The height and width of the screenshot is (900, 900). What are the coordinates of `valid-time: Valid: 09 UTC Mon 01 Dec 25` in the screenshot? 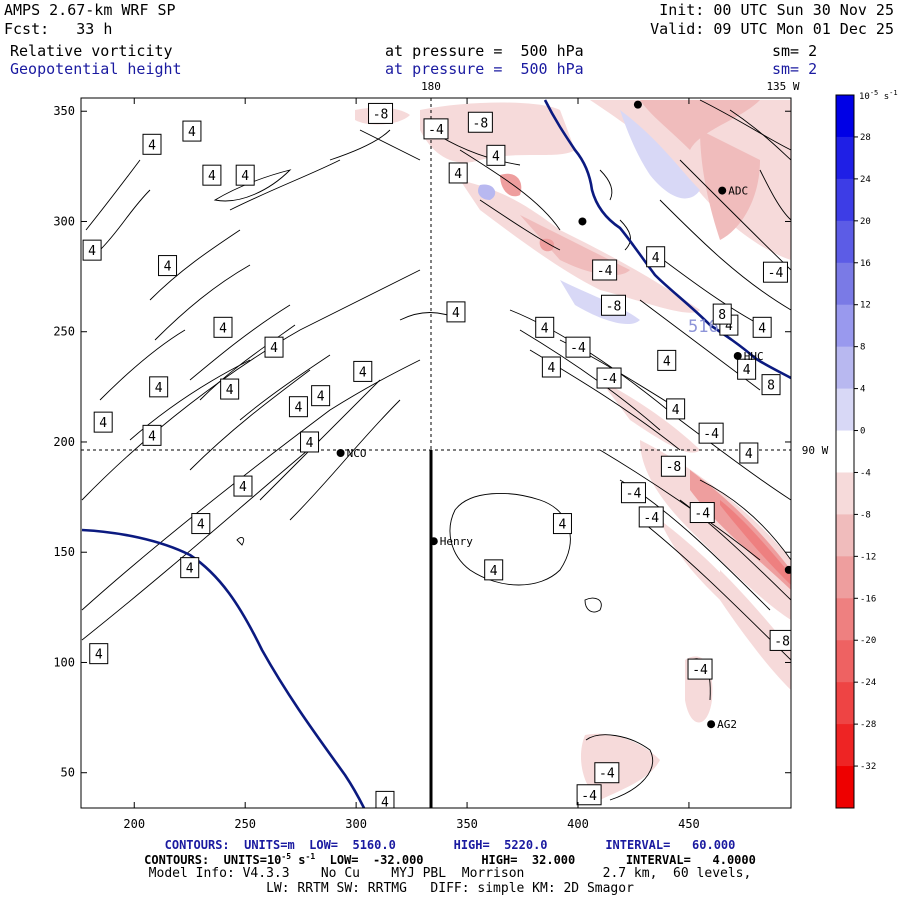 It's located at (772, 29).